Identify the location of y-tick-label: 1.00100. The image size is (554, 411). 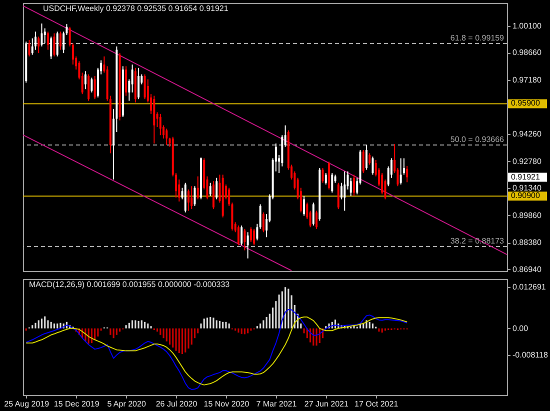
(527, 26).